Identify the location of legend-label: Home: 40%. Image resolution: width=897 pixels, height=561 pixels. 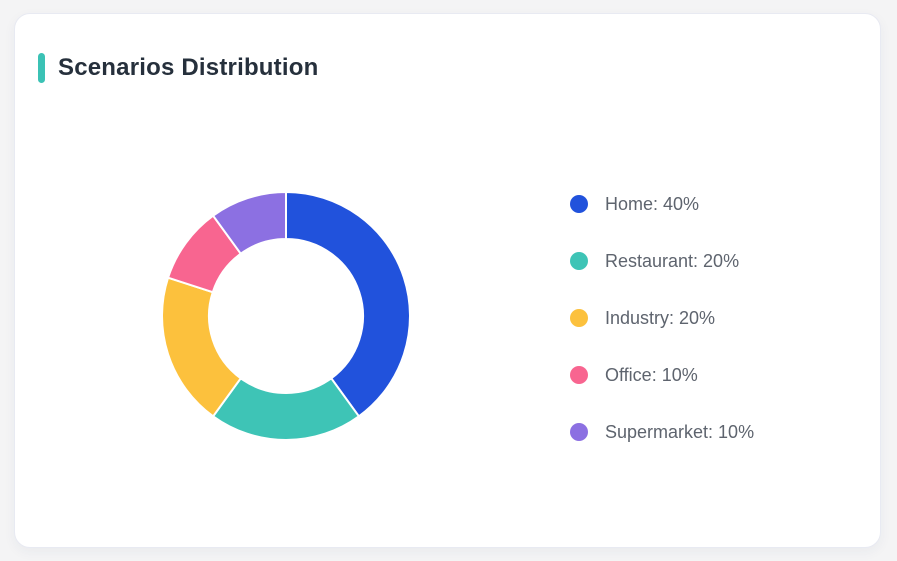
(652, 203).